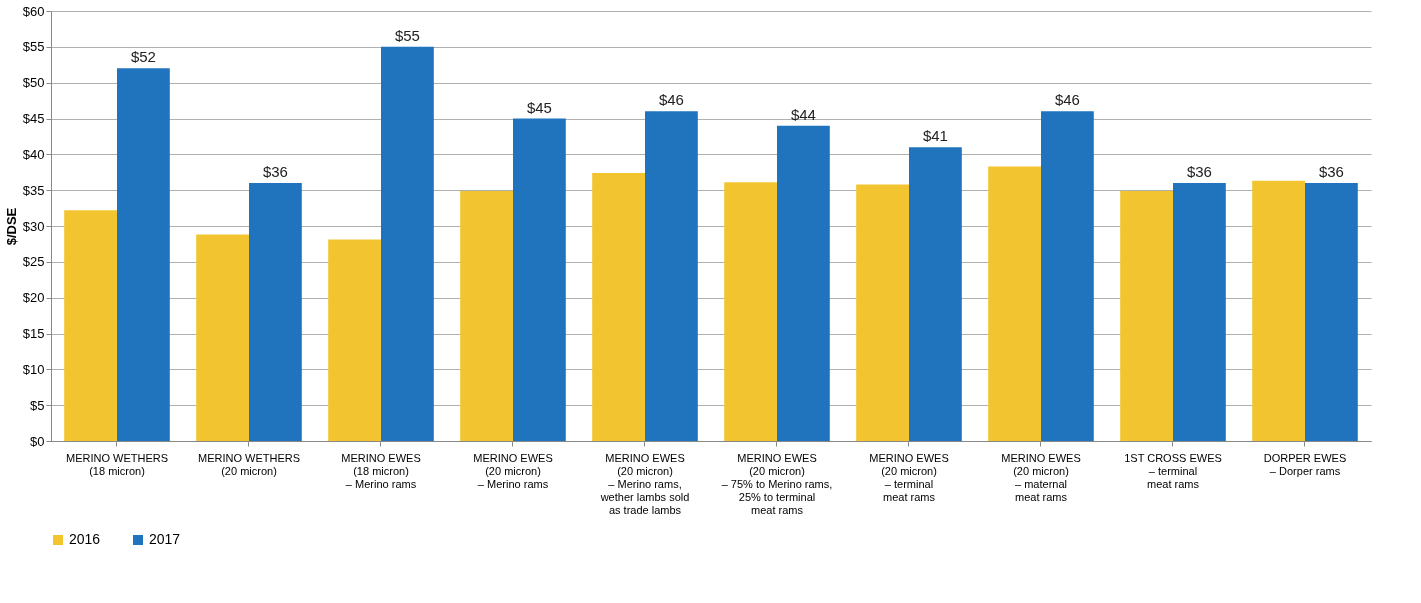  Describe the element at coordinates (513, 470) in the screenshot. I see `x-tick-label: MERINO EWES (20 micron) – Merino rams` at that location.